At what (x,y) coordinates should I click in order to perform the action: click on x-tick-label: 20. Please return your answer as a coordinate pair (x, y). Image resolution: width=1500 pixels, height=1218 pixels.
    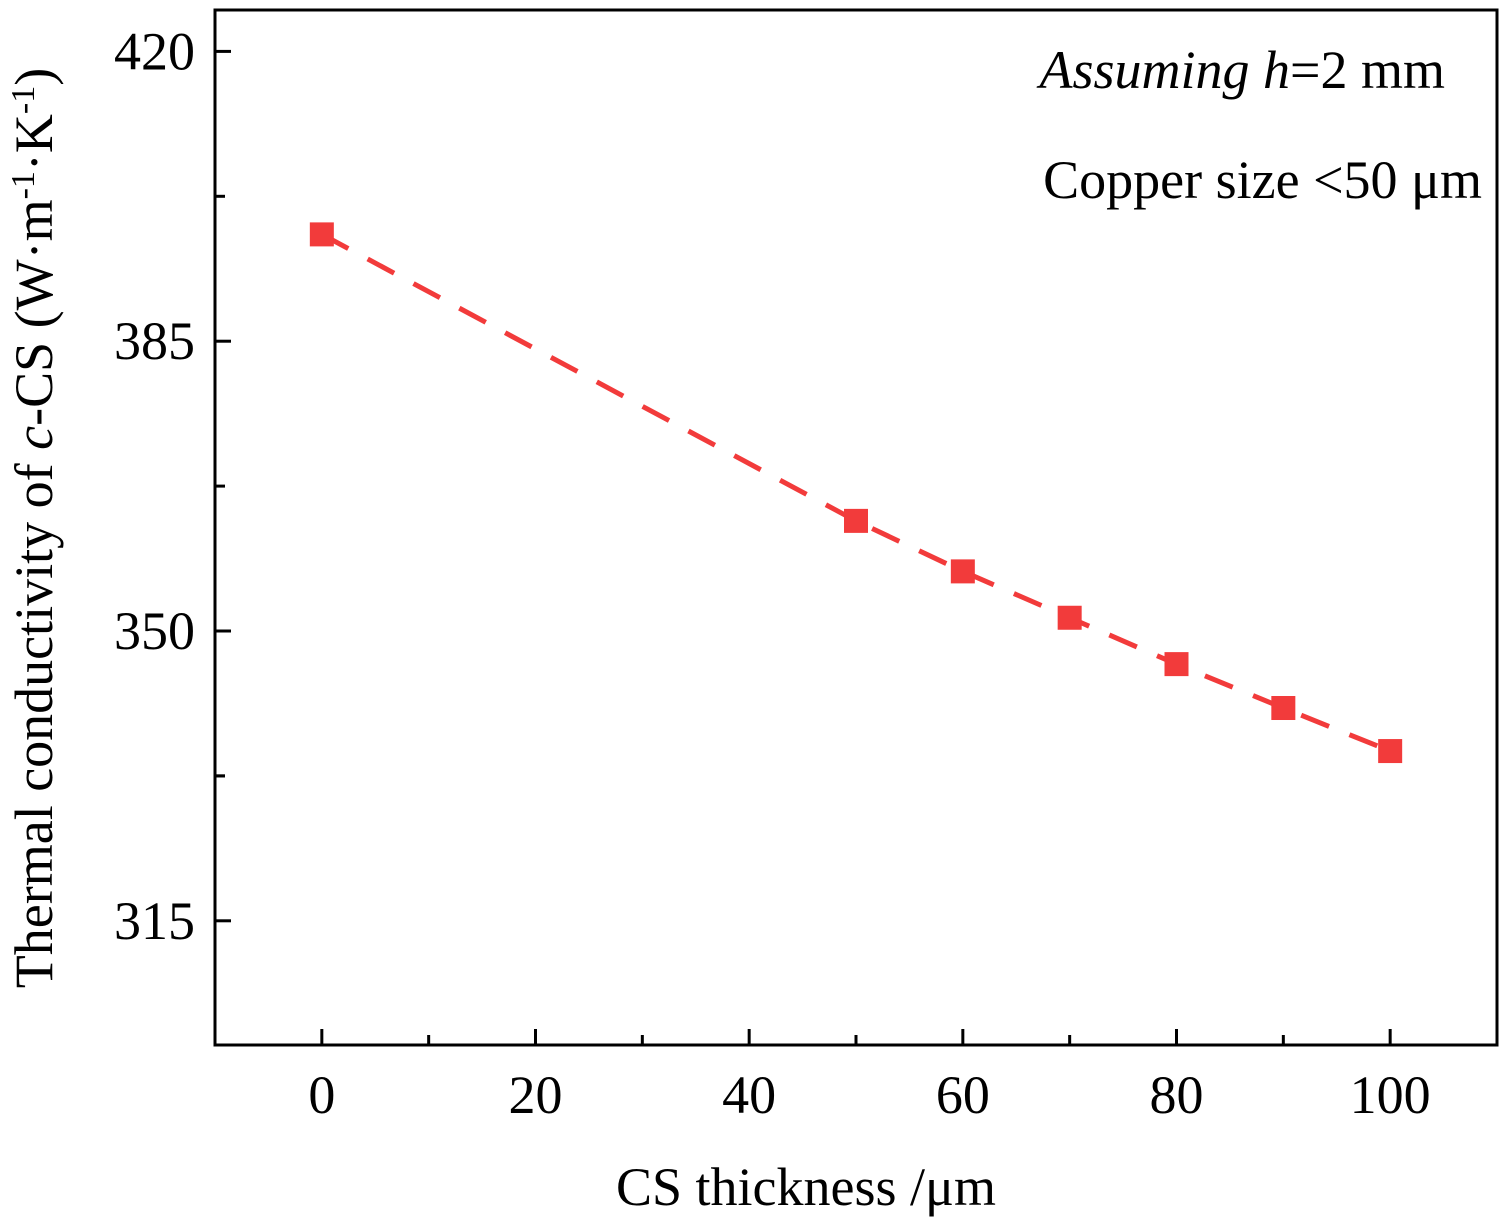
    Looking at the image, I should click on (536, 1095).